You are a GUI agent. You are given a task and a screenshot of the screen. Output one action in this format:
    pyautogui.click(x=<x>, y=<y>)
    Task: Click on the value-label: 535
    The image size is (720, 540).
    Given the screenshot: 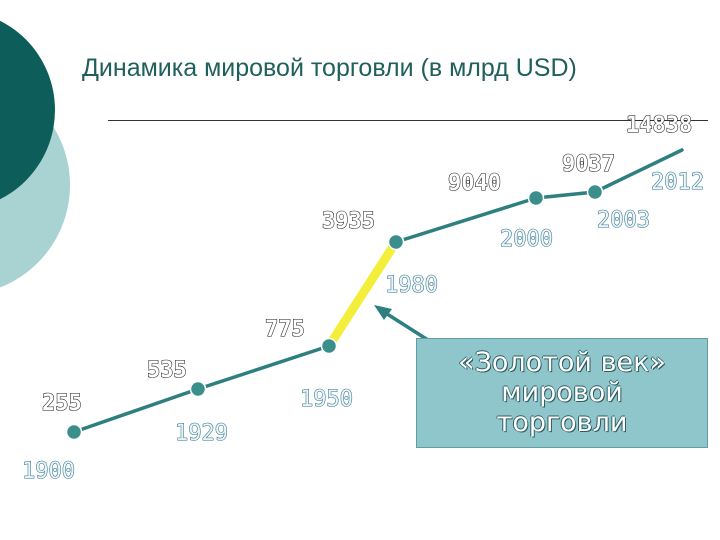 What is the action you would take?
    pyautogui.click(x=167, y=370)
    